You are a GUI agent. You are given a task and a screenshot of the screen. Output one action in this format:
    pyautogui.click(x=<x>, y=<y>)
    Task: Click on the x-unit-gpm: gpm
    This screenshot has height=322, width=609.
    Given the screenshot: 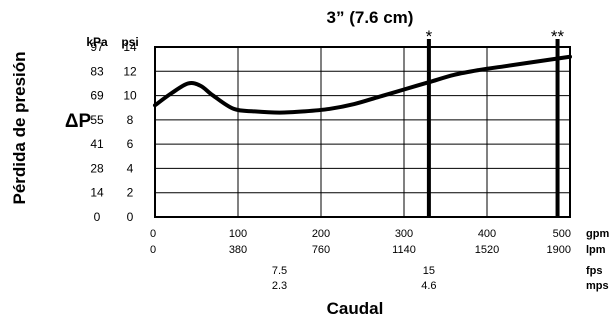 What is the action you would take?
    pyautogui.click(x=597, y=234)
    